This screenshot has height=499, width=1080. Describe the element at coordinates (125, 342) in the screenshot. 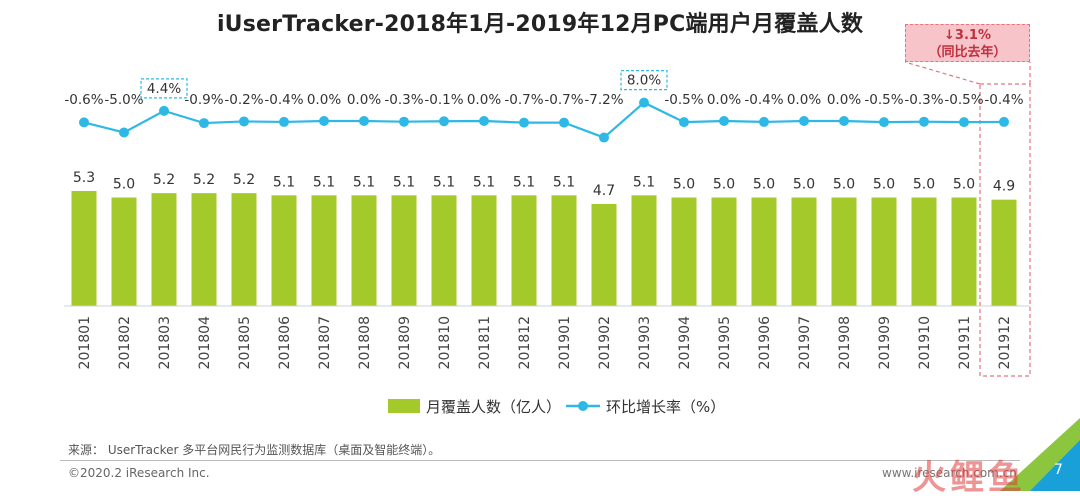

I see `x-tick-label: 201802` at that location.